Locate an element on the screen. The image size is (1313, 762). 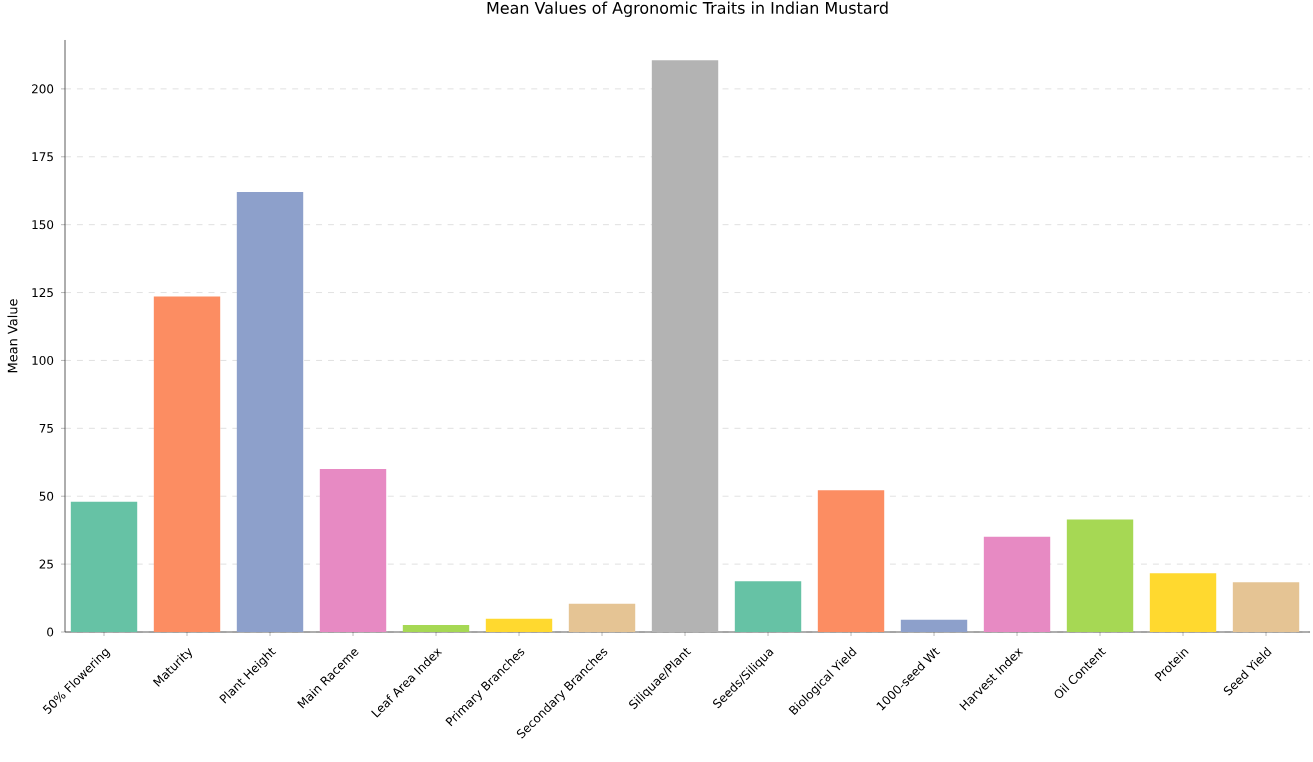
y-tick-label: 150 is located at coordinates (43, 225).